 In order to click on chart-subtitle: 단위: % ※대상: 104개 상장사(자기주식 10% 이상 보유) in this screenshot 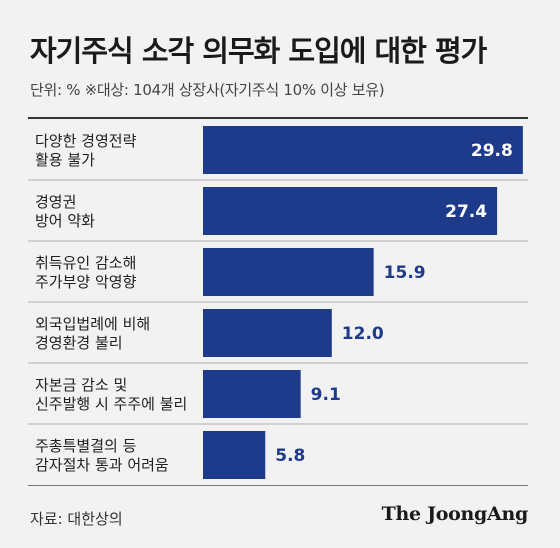, I will do `click(207, 90)`.